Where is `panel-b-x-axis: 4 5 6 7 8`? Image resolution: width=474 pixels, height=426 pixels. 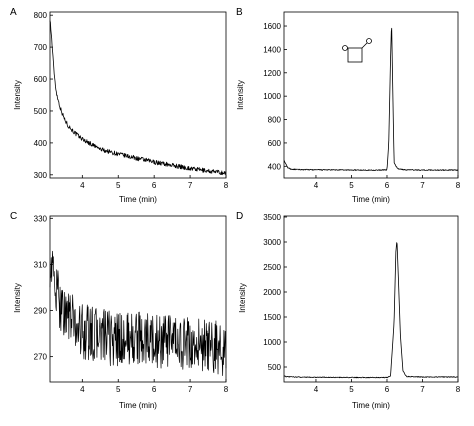
panel-b-x-axis: 4 5 6 7 8 is located at coordinates (387, 182).